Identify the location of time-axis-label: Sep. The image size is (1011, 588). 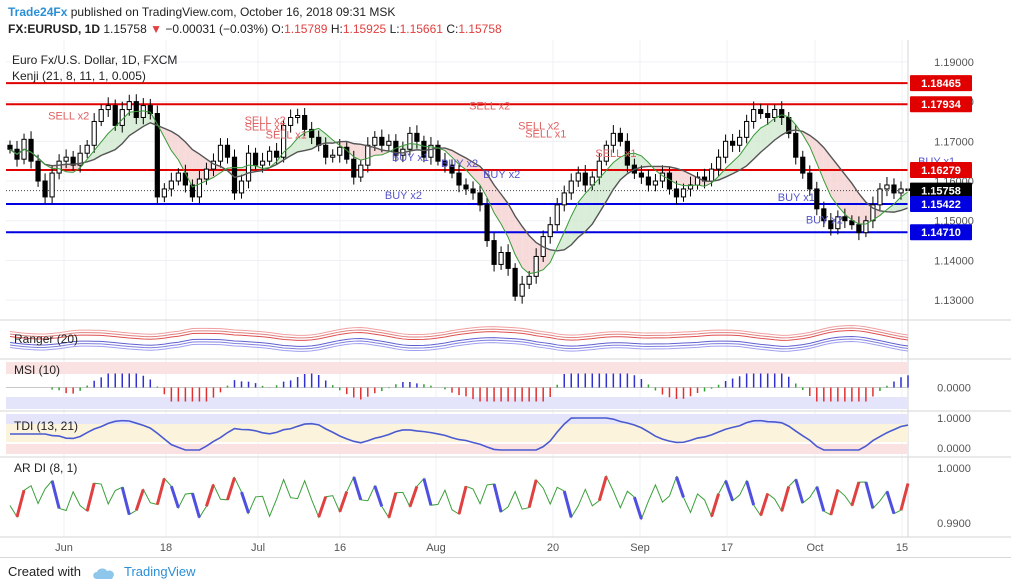
(640, 548).